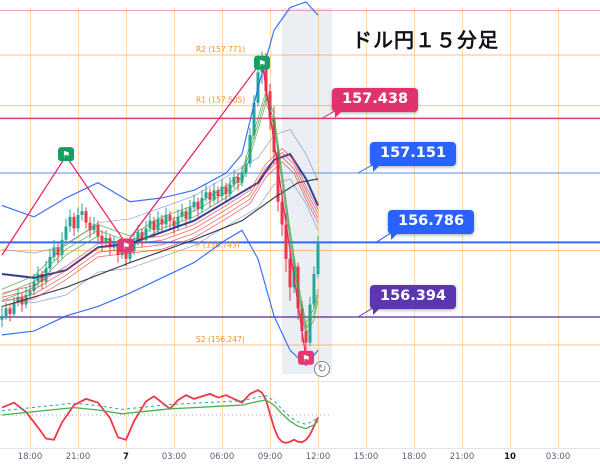 This screenshot has width=600, height=468. What do you see at coordinates (322, 369) in the screenshot?
I see `replay-refresh-icon: ↻` at bounding box center [322, 369].